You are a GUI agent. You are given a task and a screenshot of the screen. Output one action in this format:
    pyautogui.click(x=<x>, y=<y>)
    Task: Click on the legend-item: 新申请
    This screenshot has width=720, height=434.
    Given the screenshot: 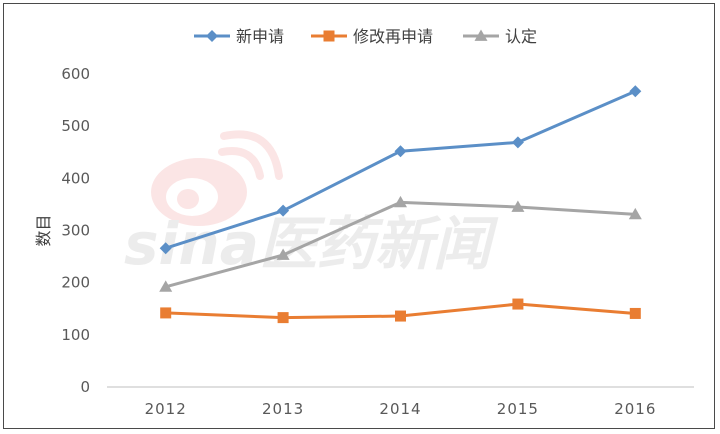 What is the action you would take?
    pyautogui.click(x=239, y=36)
    